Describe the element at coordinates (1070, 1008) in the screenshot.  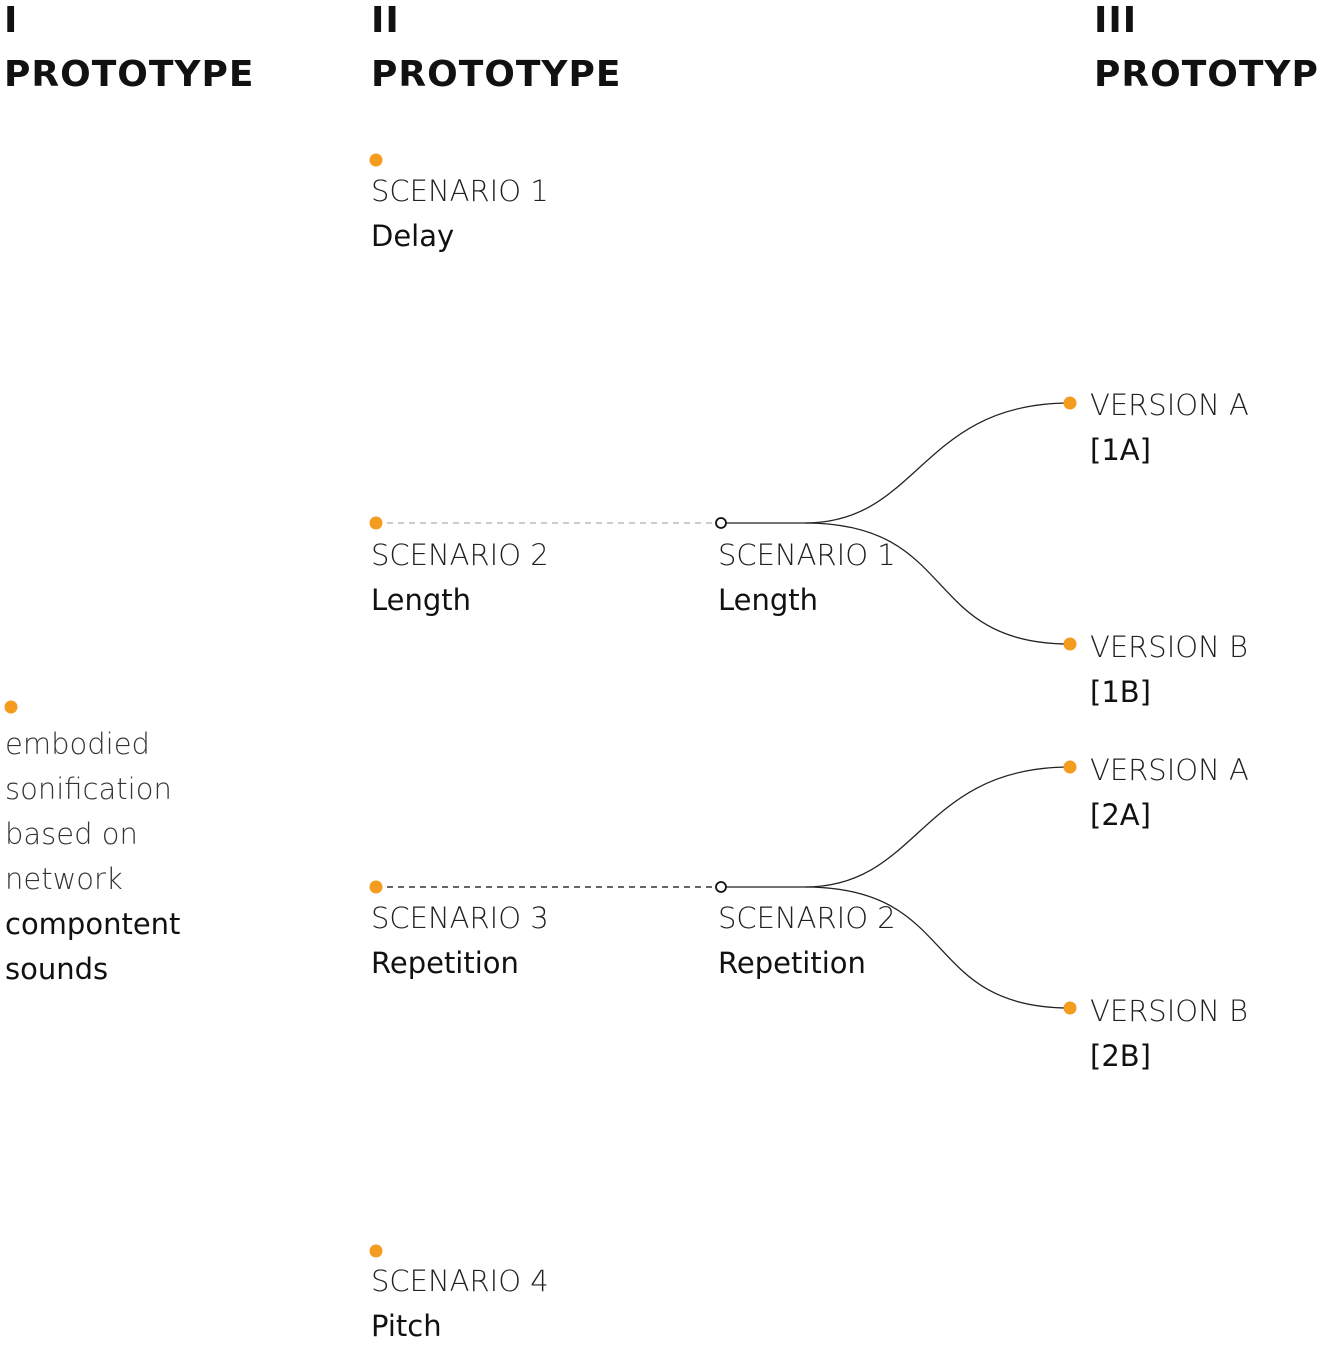
I see `node-dot-version-2b` at that location.